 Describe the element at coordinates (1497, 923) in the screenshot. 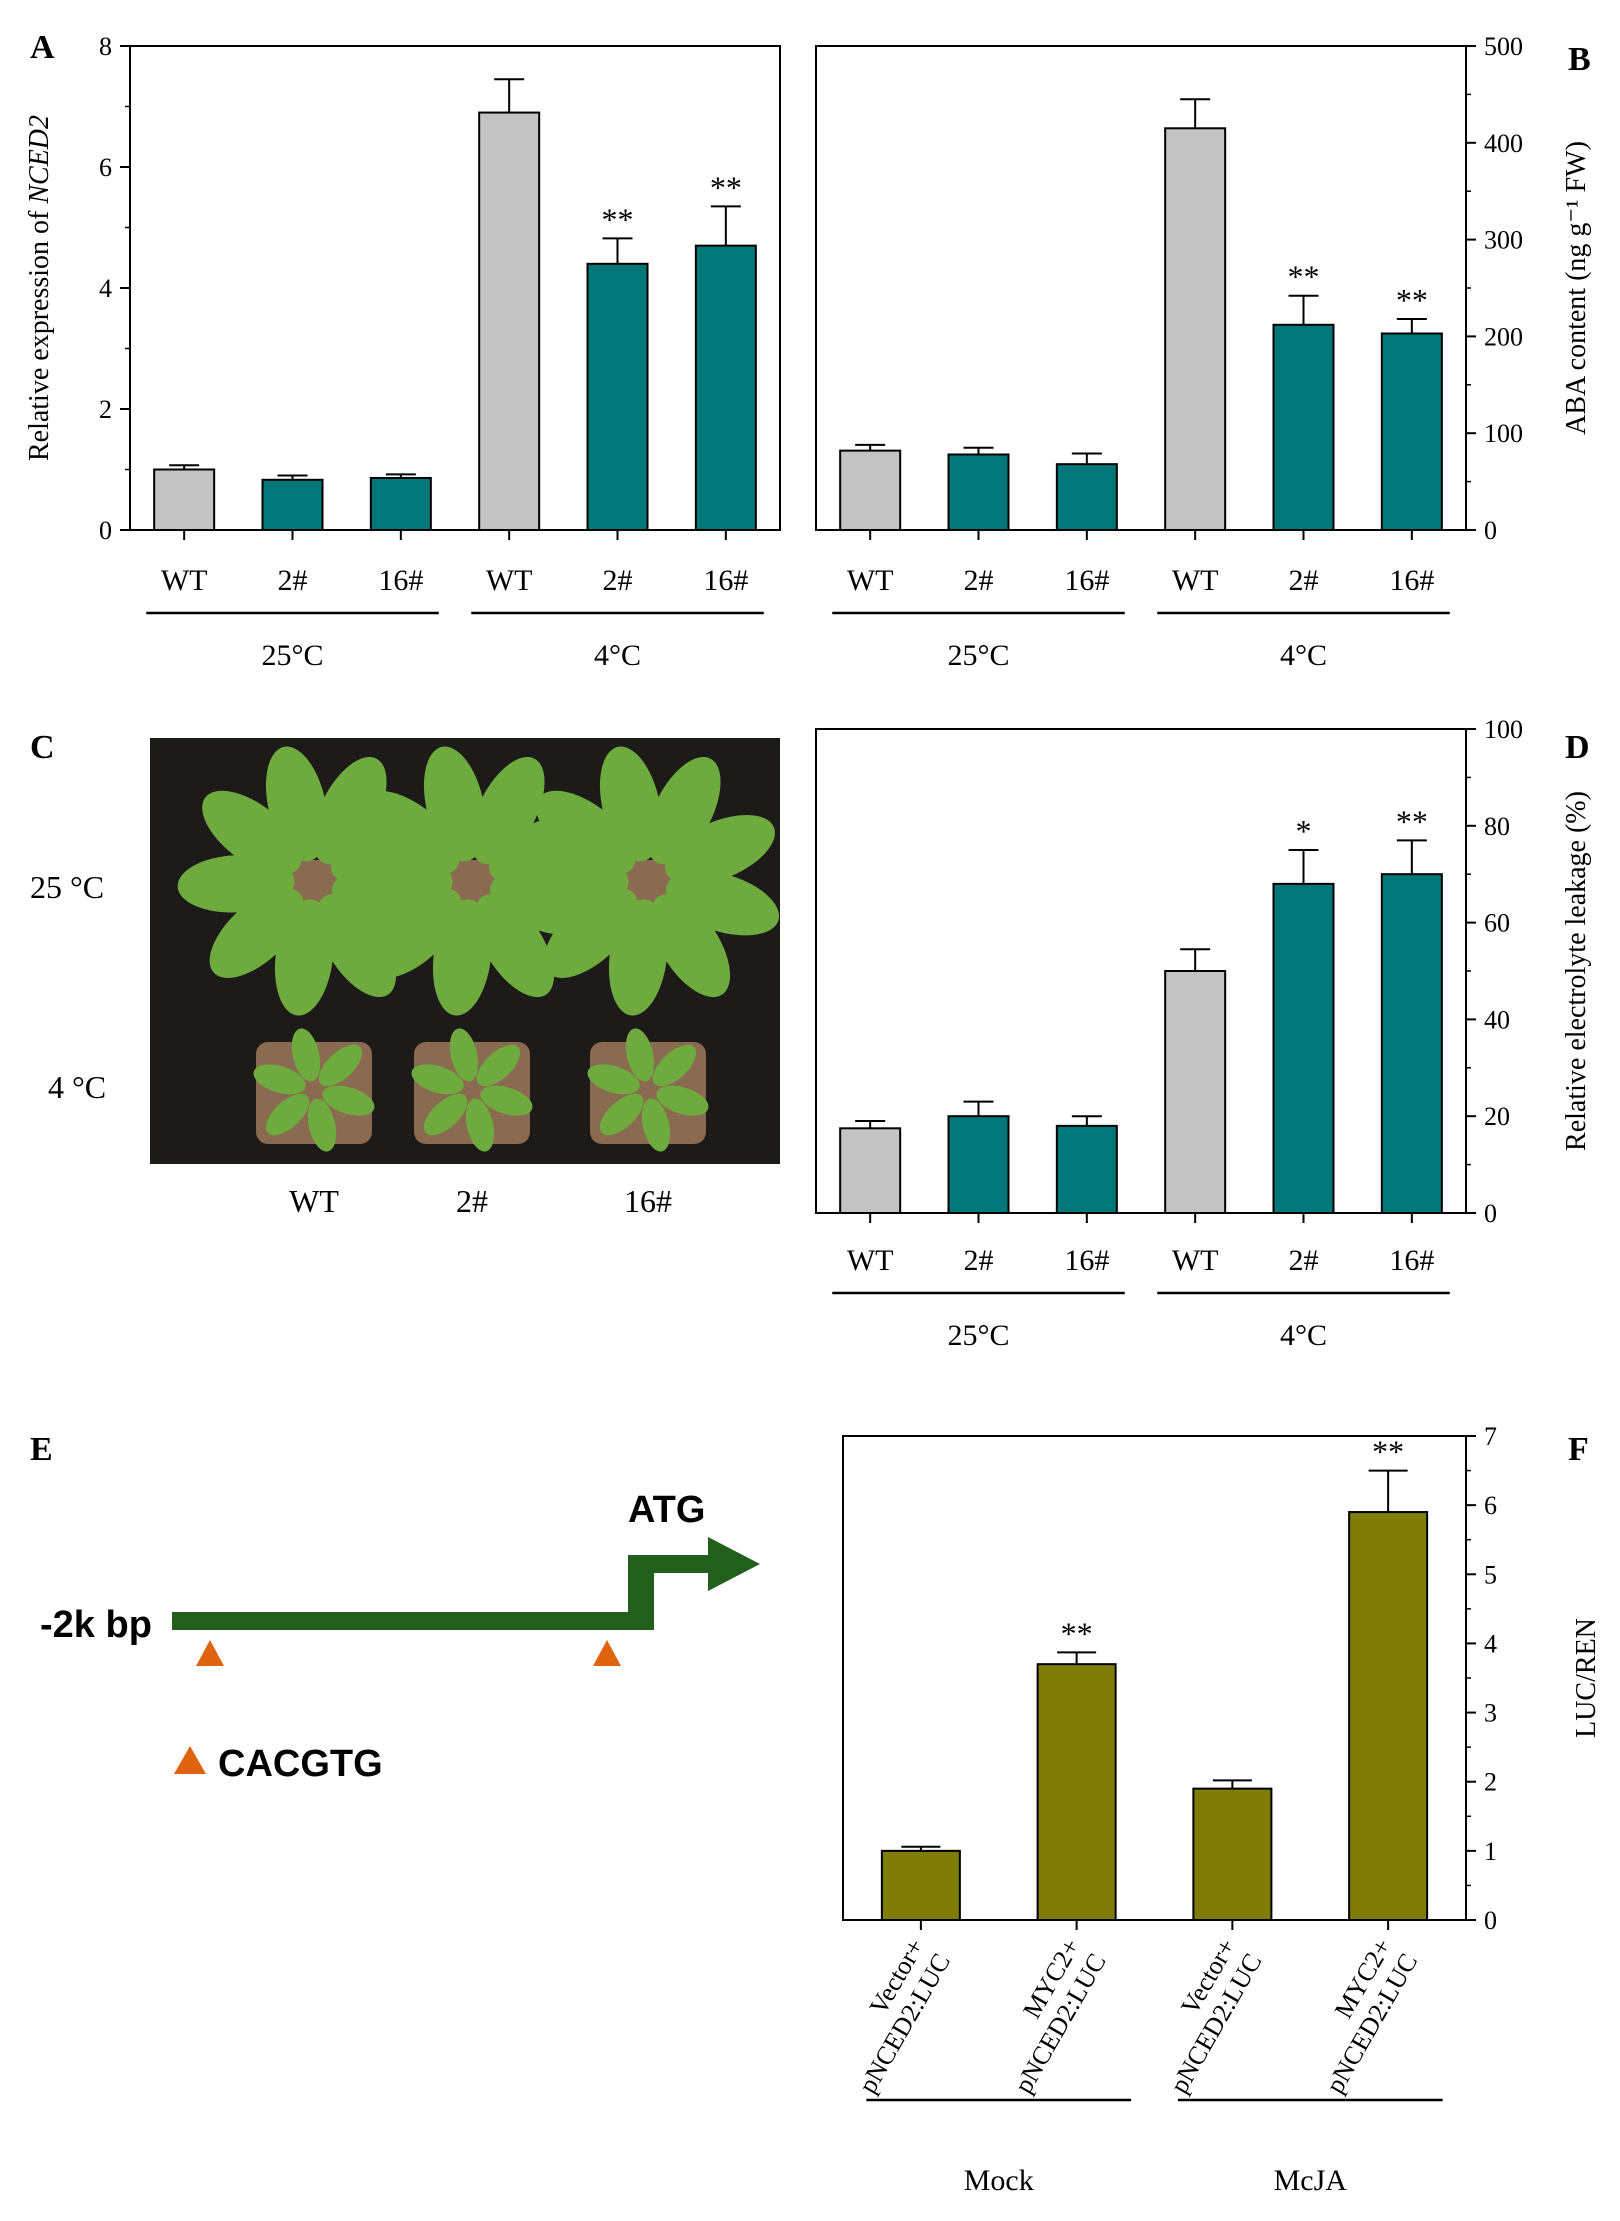

I see `y-tick-label: 60` at that location.